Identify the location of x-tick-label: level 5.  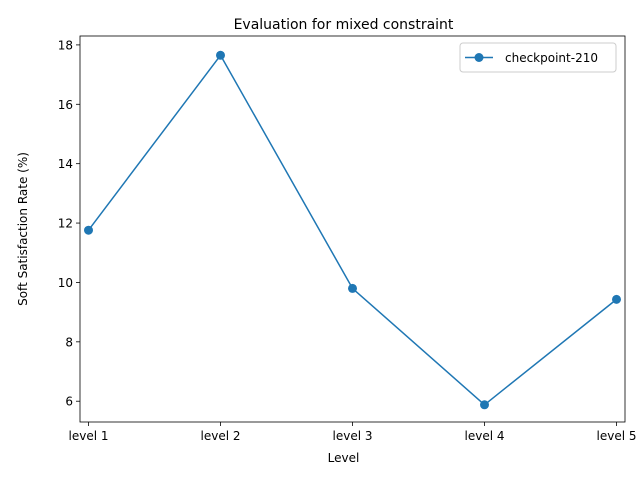
(617, 436).